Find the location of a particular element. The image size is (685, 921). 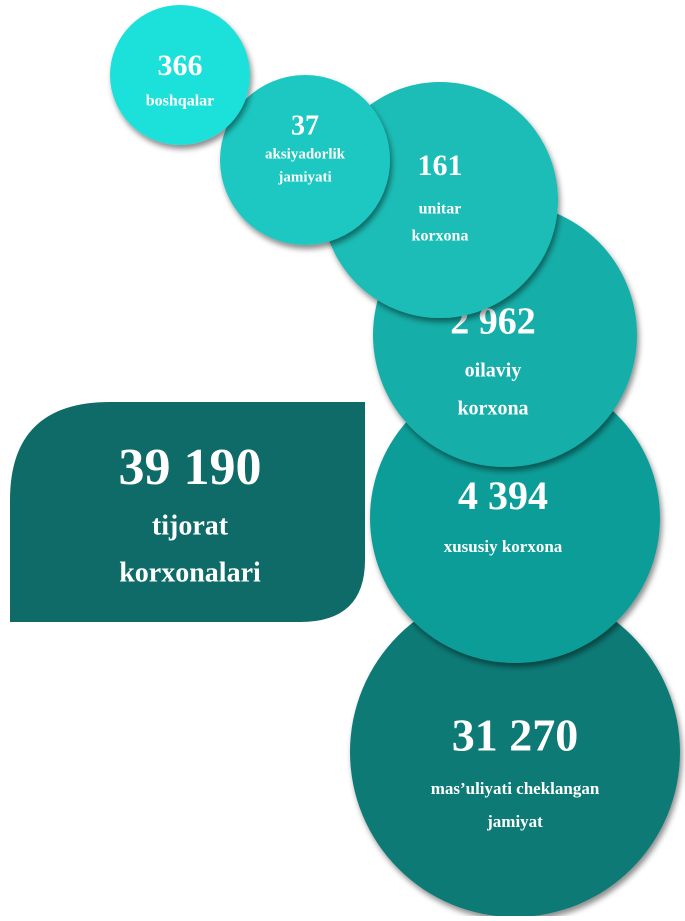

item-label: oilaviy is located at coordinates (493, 371).